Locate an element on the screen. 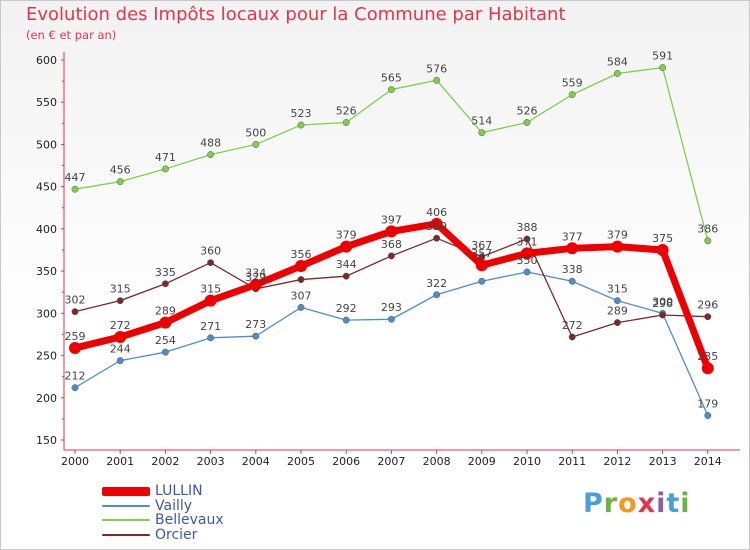  data-label-bellevaux: 514 is located at coordinates (481, 121).